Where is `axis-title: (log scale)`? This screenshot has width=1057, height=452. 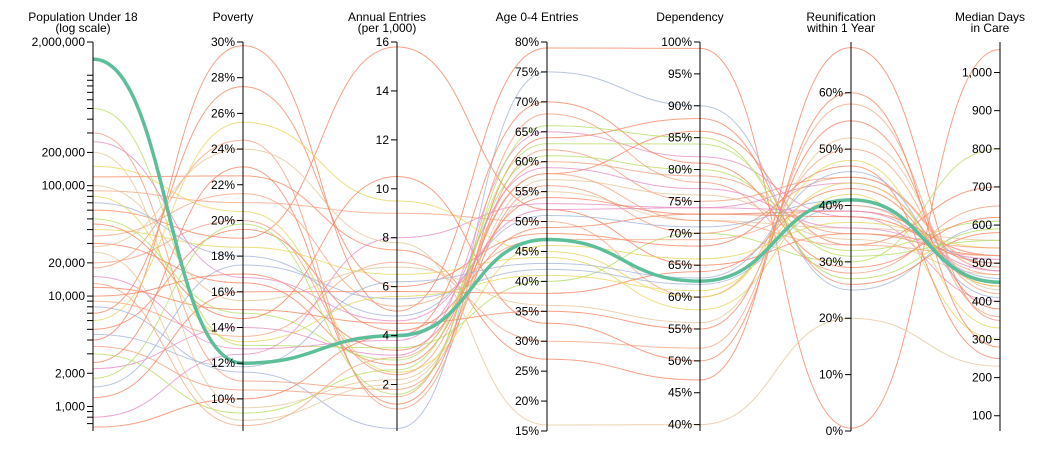 axis-title: (log scale) is located at coordinates (82, 28).